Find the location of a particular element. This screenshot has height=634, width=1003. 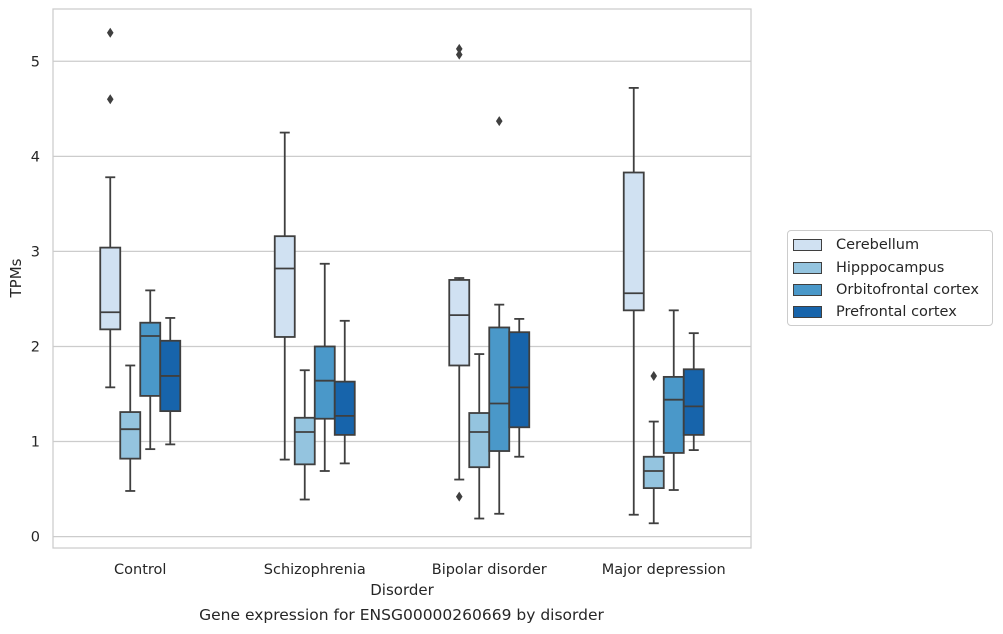

legend-item-cerebellum: Cerebellum is located at coordinates (856, 245).